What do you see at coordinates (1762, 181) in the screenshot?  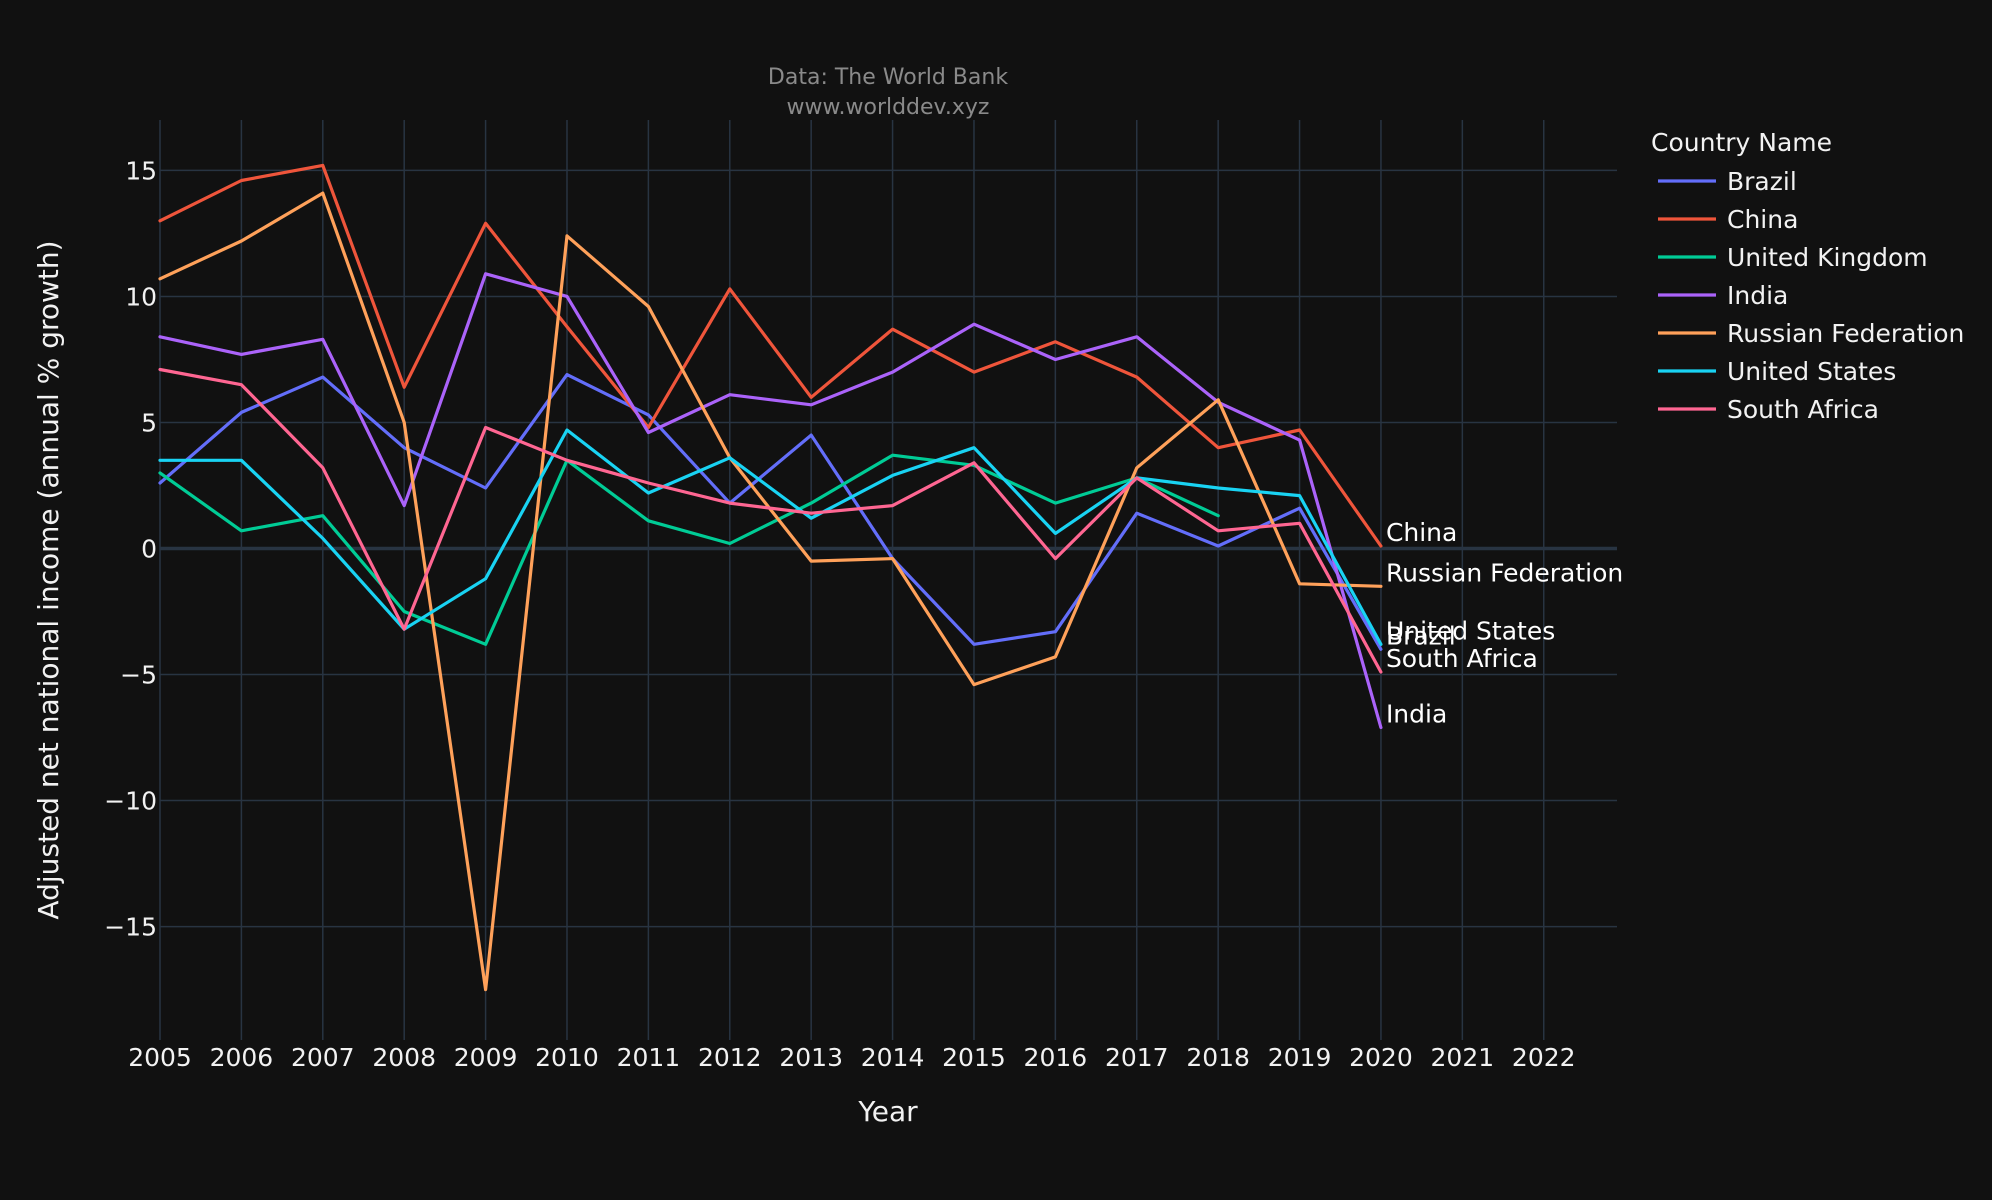 I see `legend-label: Brazil` at bounding box center [1762, 181].